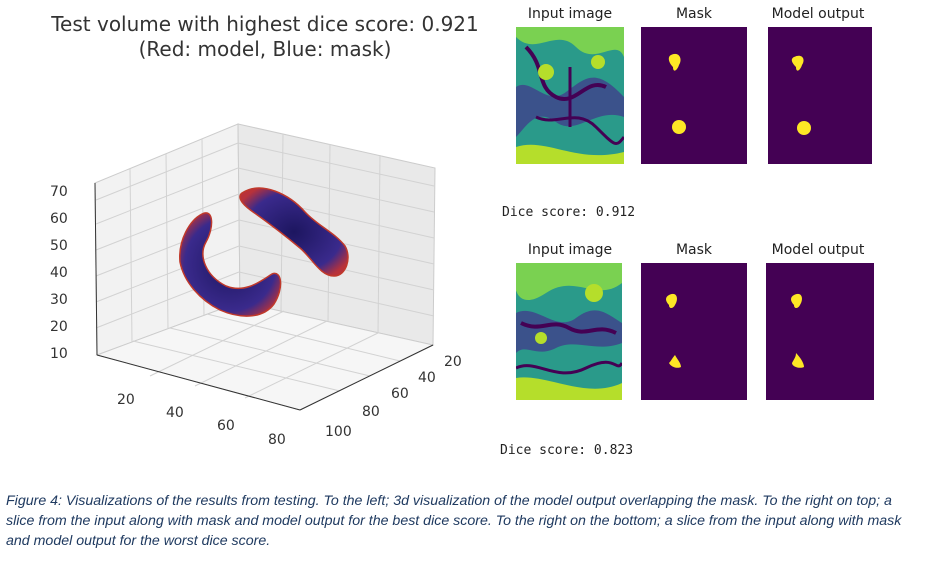  I want to click on x-axis-line, so click(198, 382).